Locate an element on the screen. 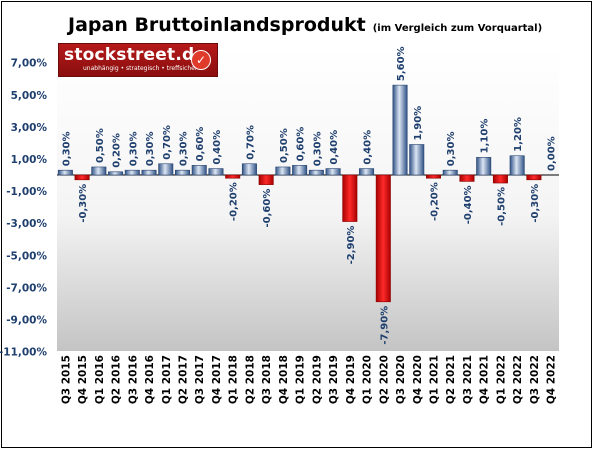 This screenshot has height=451, width=595. x-tick-label: Q4 2016 is located at coordinates (150, 379).